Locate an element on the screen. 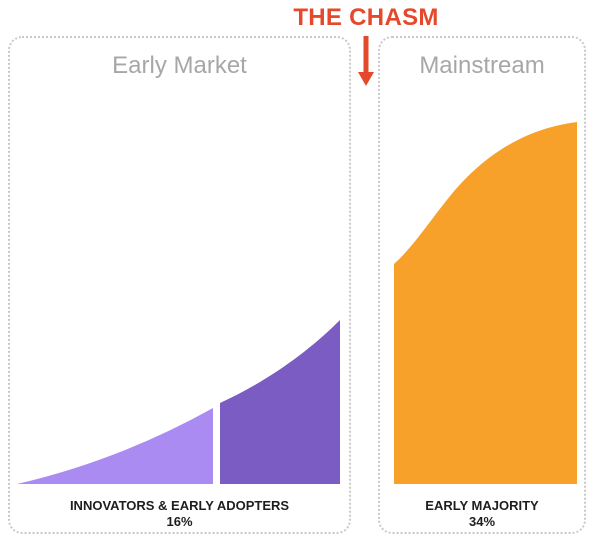 This screenshot has width=594, height=541. chasm-arrow-icon is located at coordinates (366, 61).